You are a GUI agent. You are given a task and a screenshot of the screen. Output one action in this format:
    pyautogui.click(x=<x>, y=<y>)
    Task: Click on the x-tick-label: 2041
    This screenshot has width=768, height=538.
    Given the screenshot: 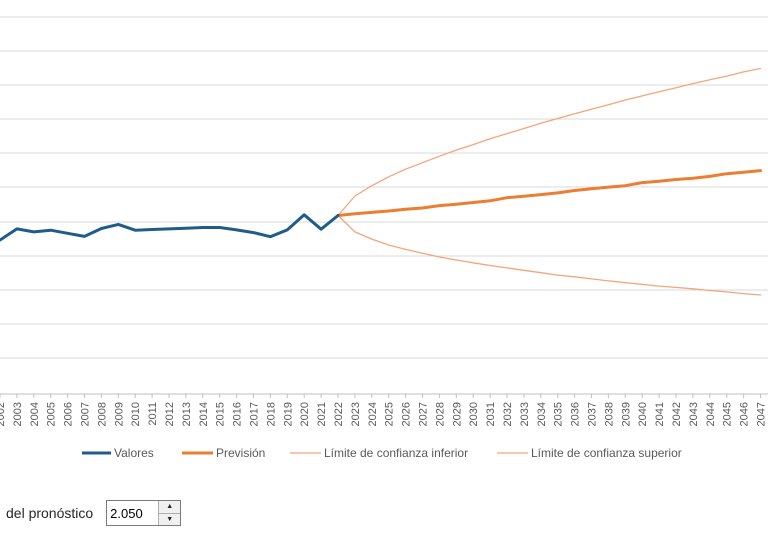 What is the action you would take?
    pyautogui.click(x=660, y=414)
    